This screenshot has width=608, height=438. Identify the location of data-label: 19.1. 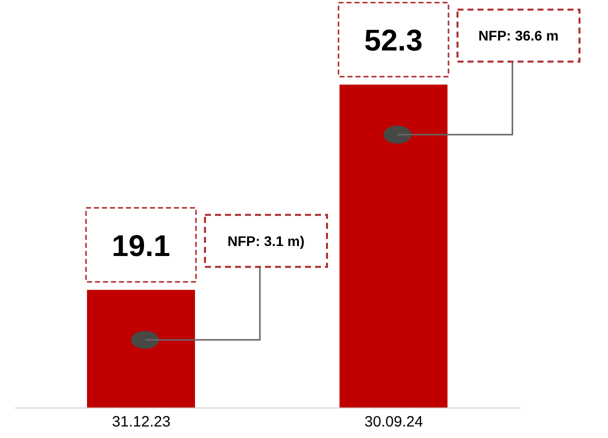
(141, 246).